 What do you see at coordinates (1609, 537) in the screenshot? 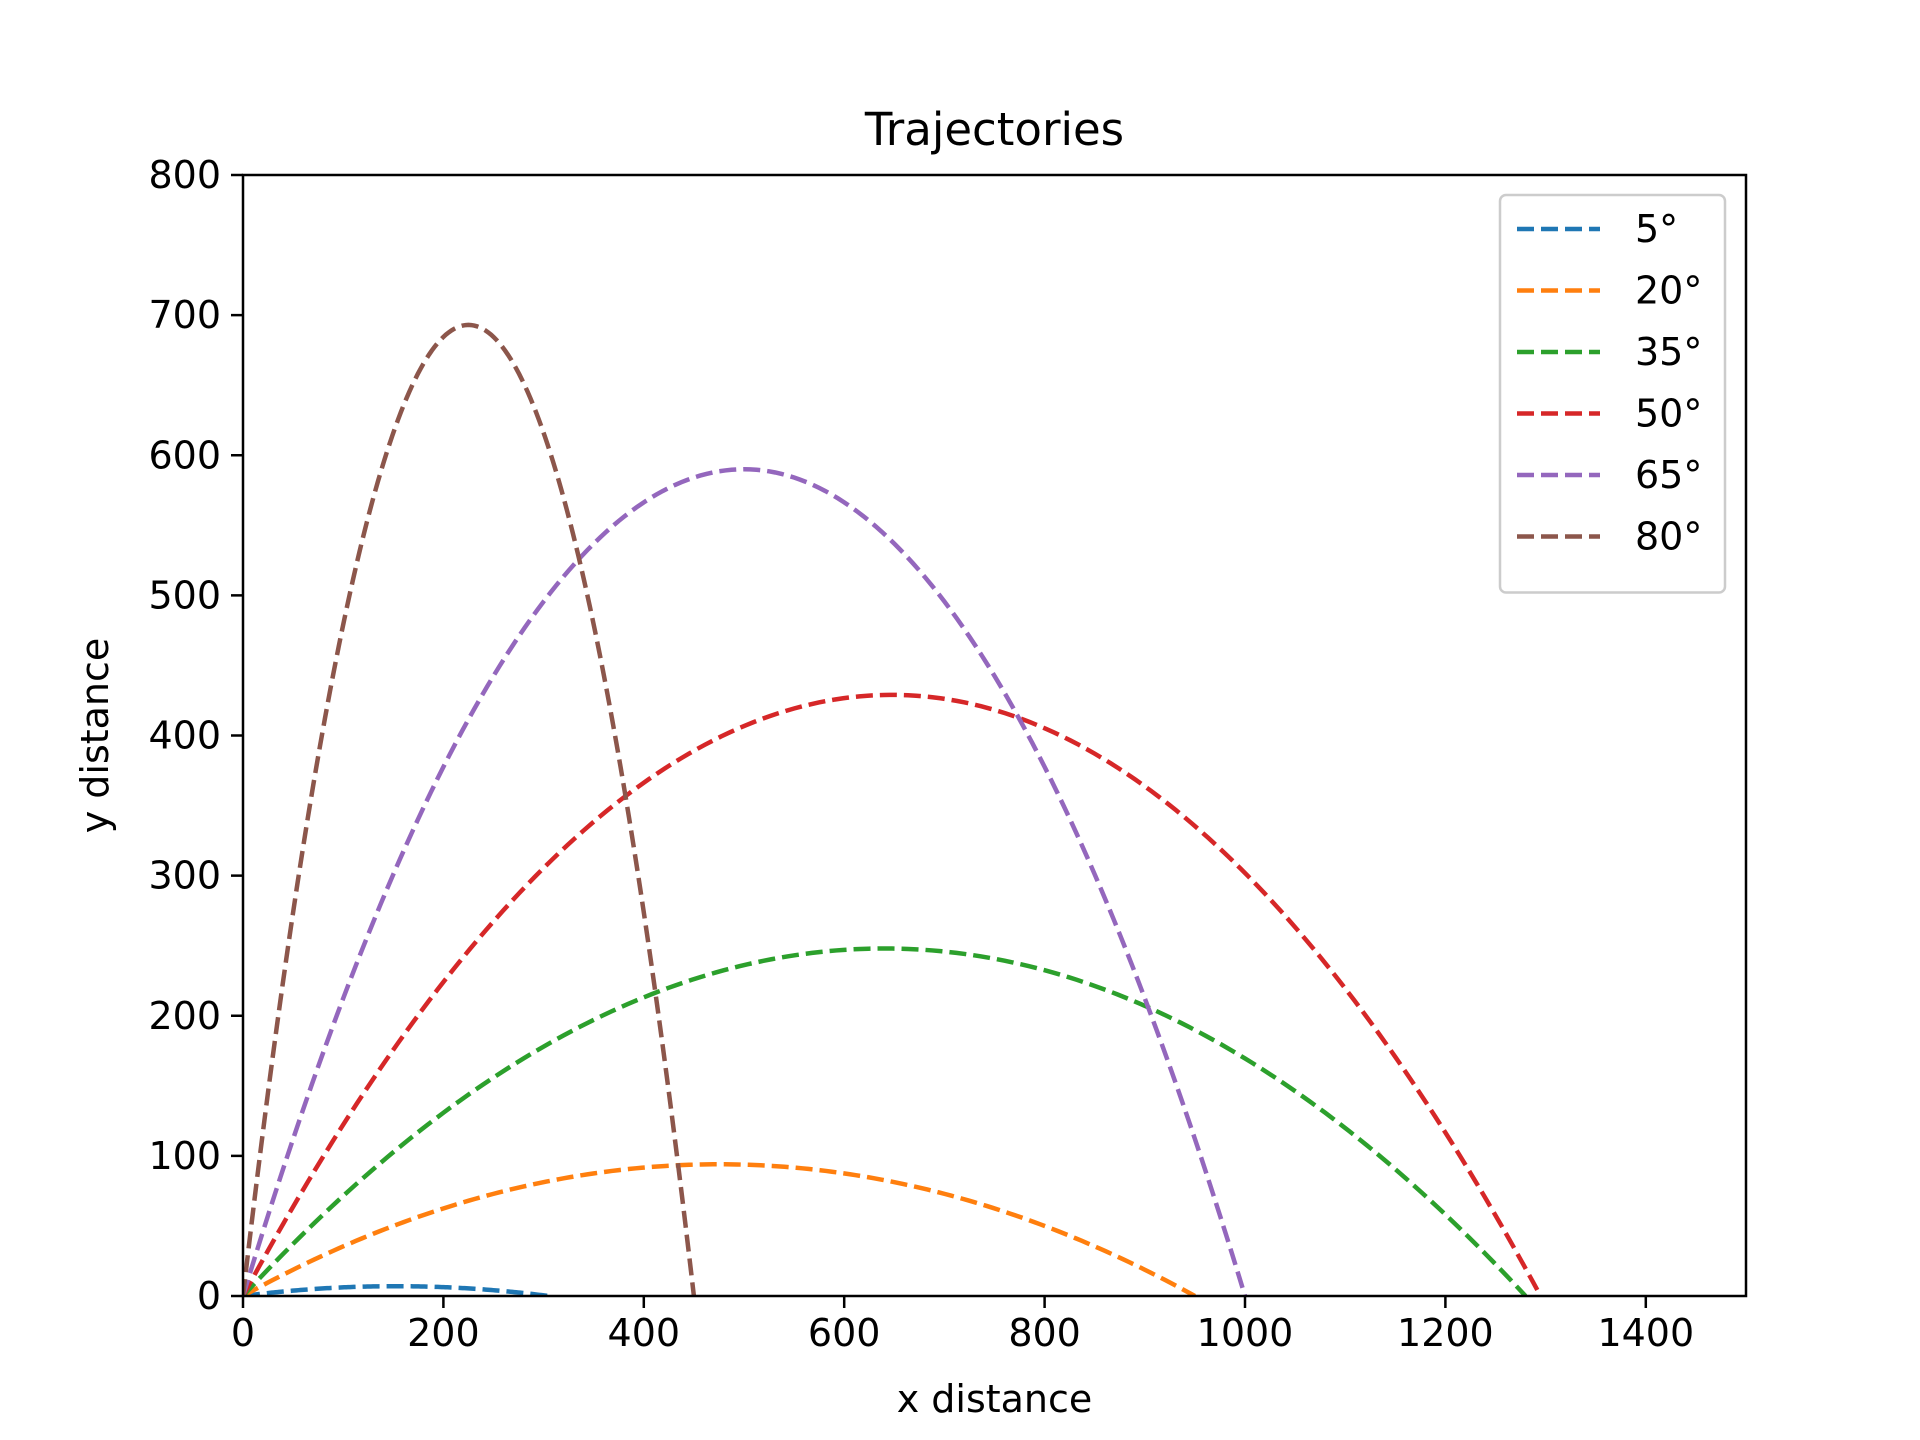
I see `legend-item-80deg: 80°` at bounding box center [1609, 537].